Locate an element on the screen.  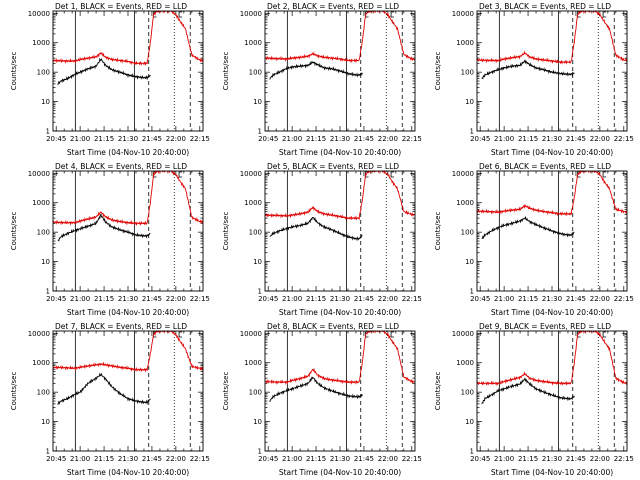
panel-title: Det 9, BLACK = Events, RED = LLD is located at coordinates (545, 326).